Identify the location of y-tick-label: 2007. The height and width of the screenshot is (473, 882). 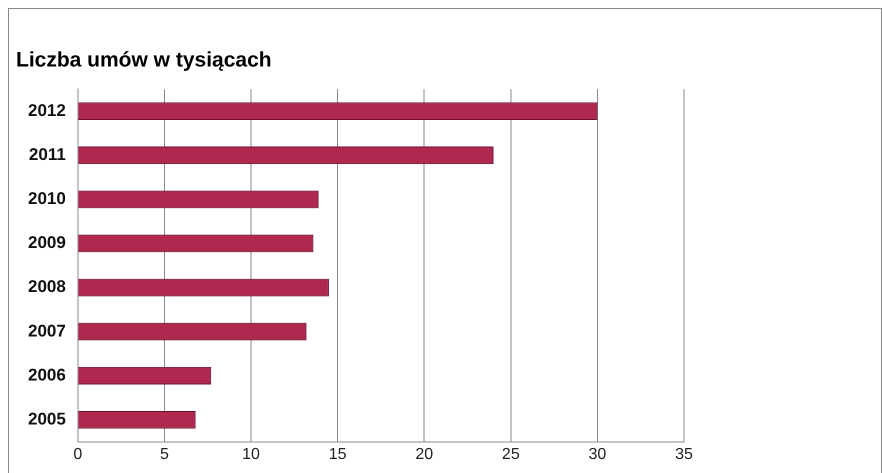
(47, 330).